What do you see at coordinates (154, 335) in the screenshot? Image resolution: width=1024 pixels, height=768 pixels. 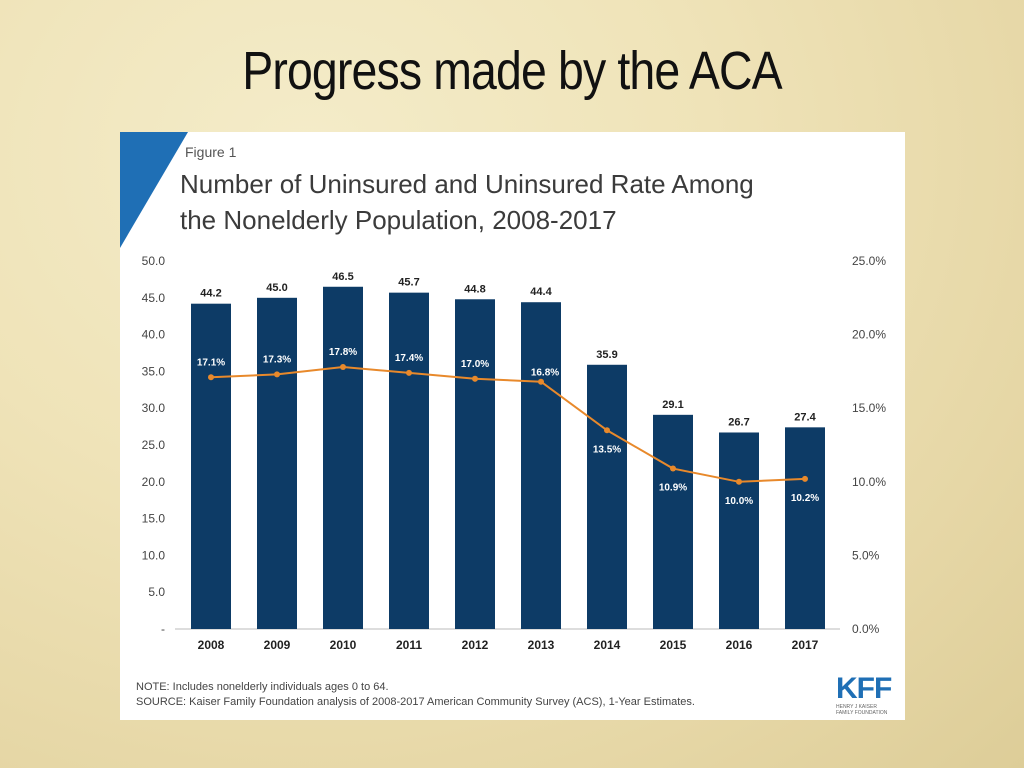 I see `y-left-tick-label: 40.0` at bounding box center [154, 335].